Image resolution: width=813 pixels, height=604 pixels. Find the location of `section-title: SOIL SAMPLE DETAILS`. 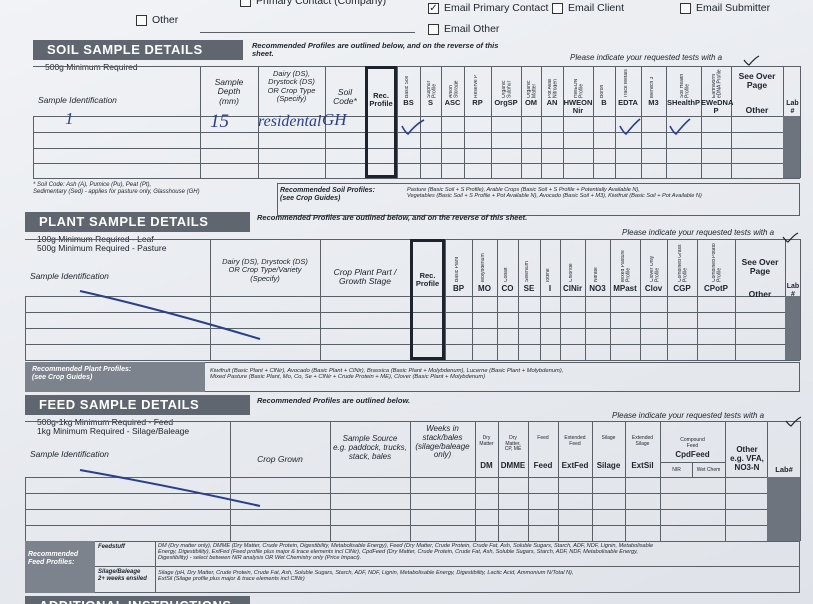

section-title: SOIL SAMPLE DETAILS is located at coordinates (138, 50).